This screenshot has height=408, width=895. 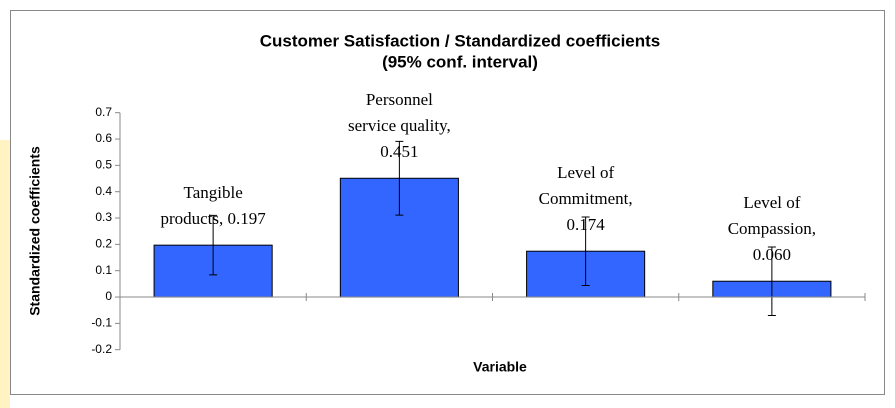 I want to click on data-label: Tangible, so click(x=213, y=192).